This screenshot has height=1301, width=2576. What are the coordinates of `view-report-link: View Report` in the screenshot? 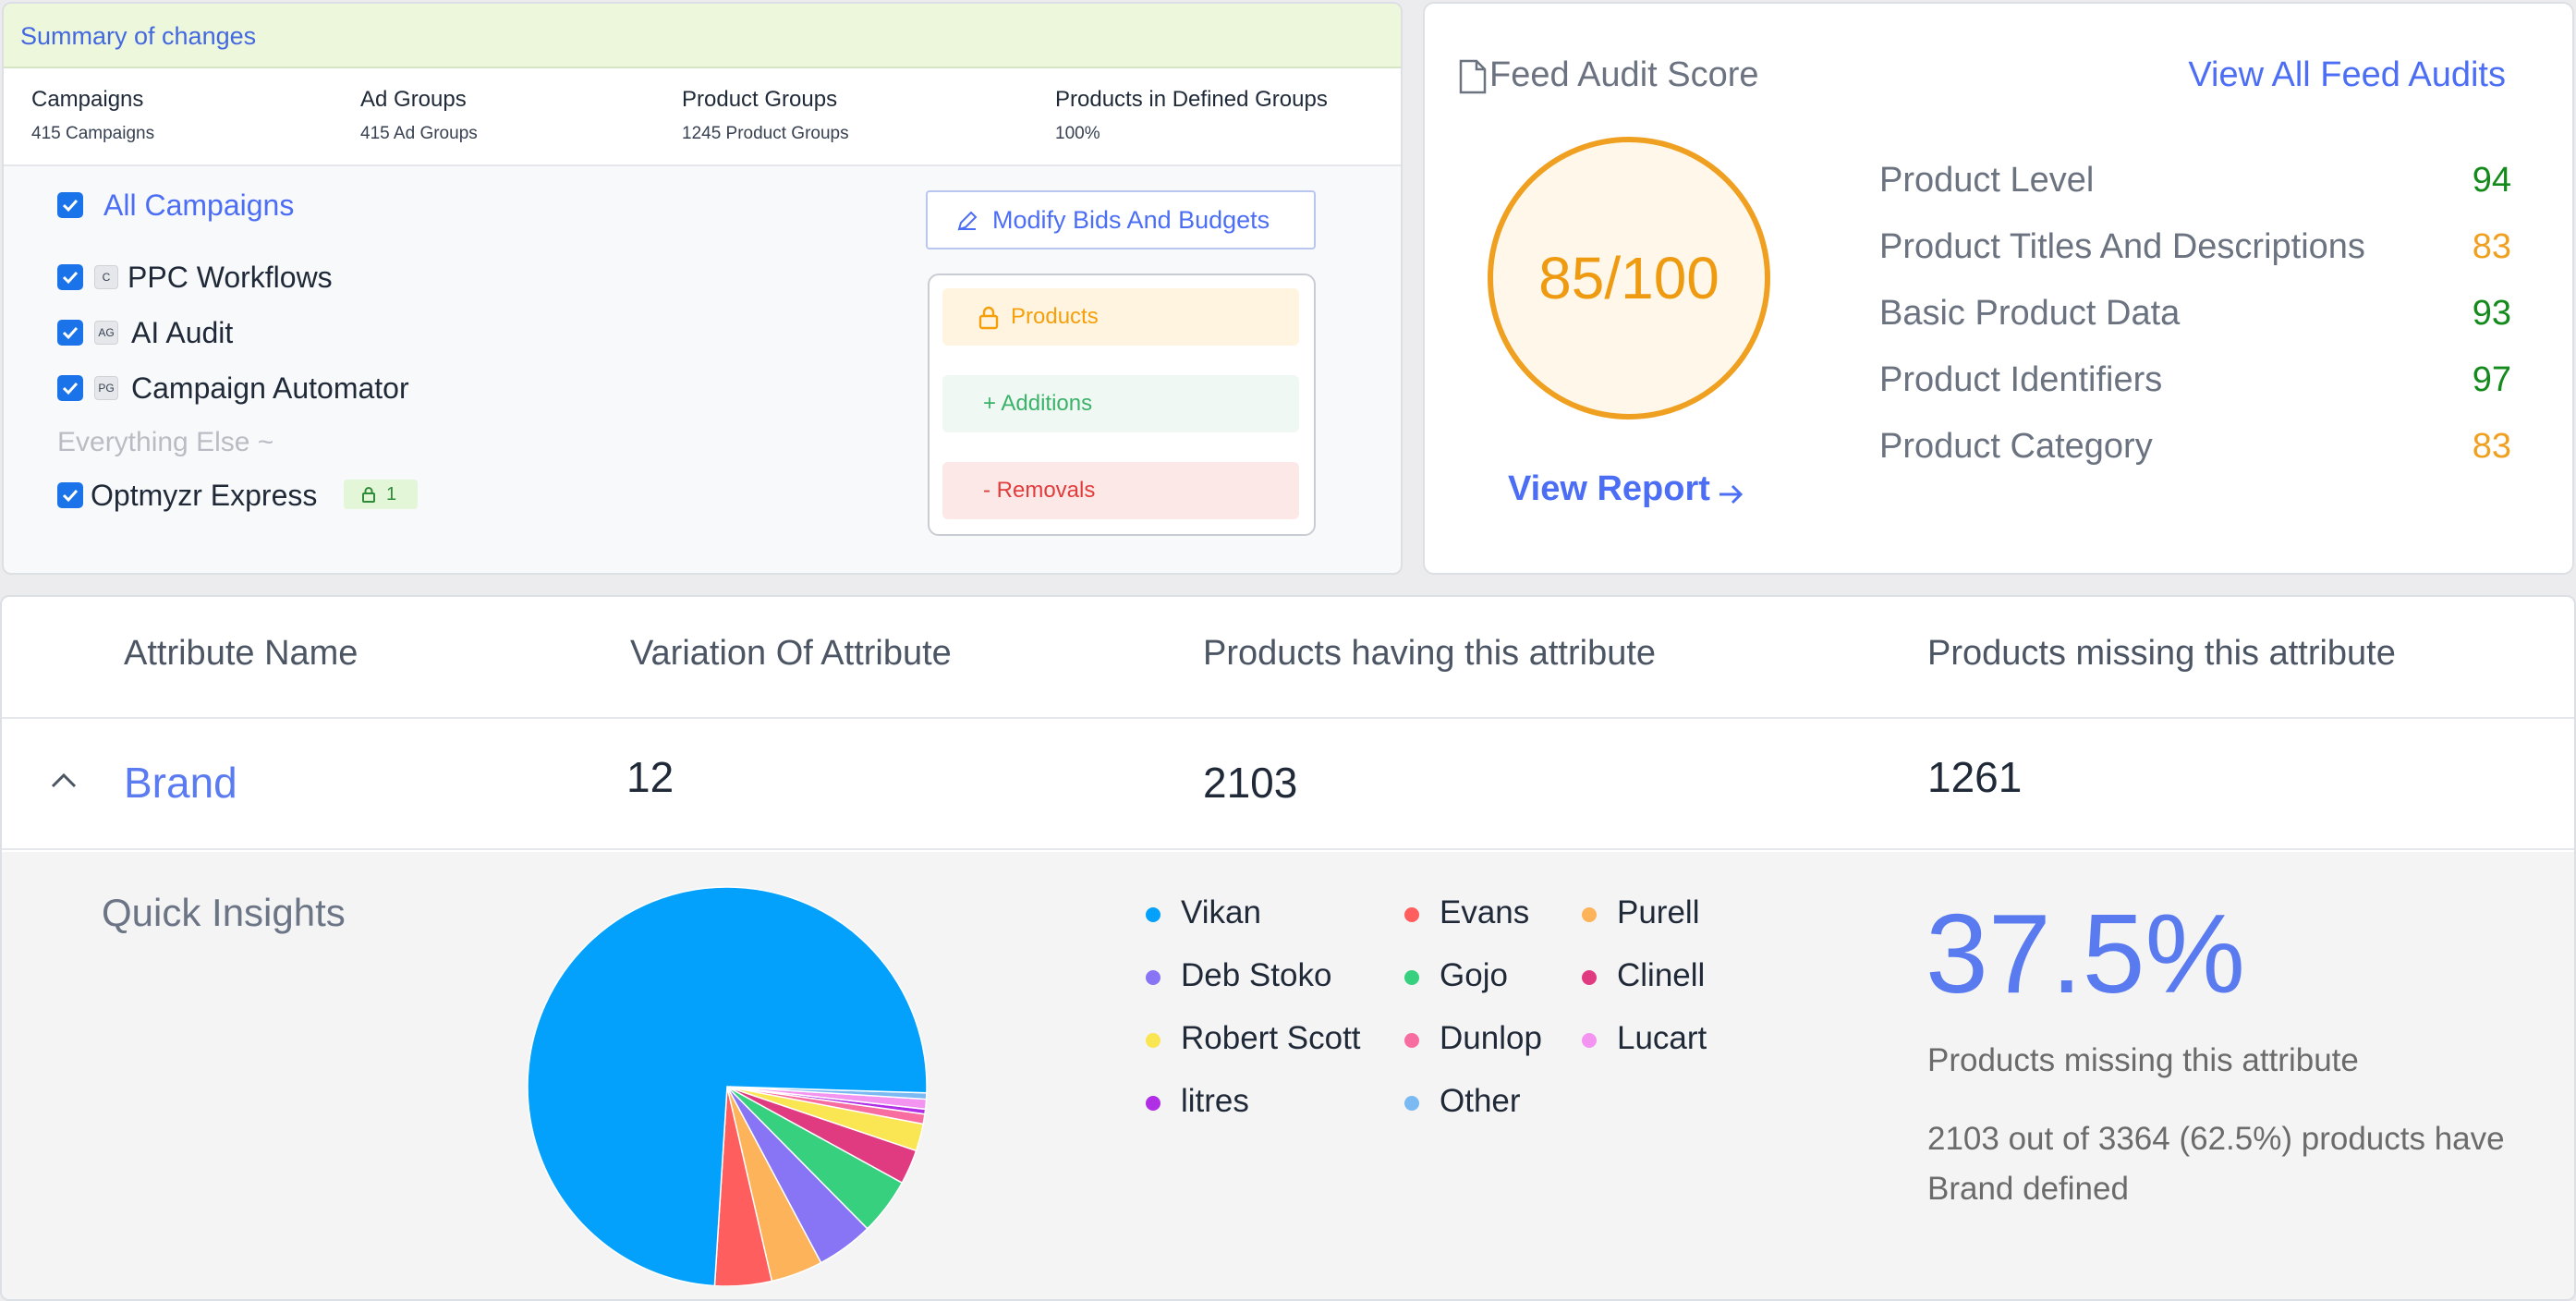 It's located at (1626, 489).